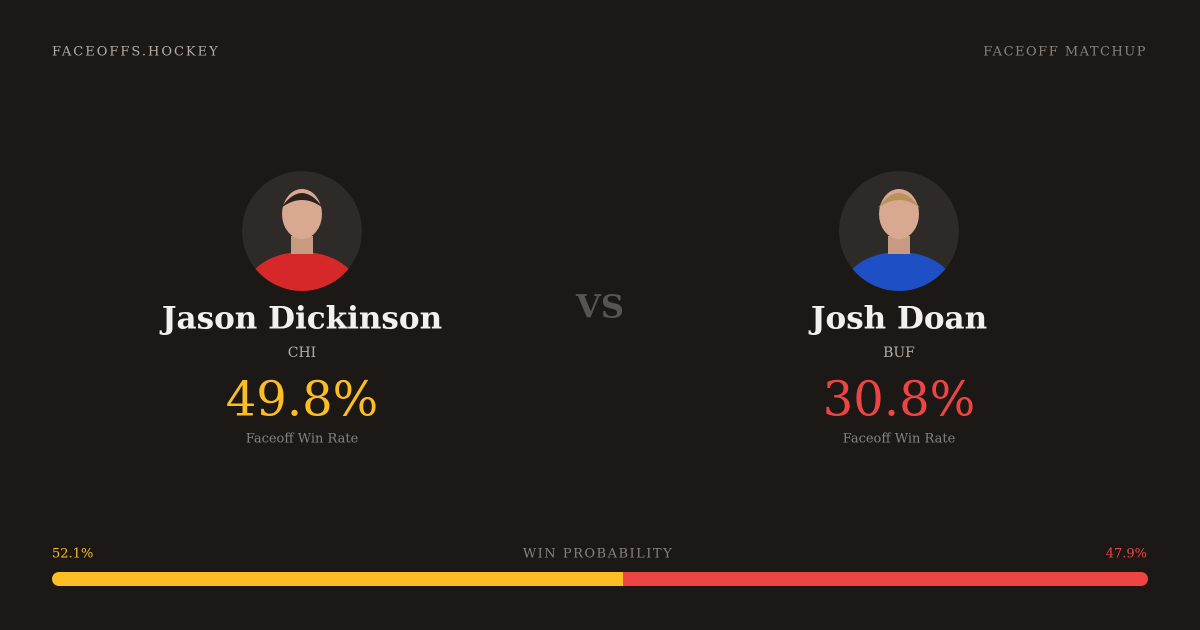  Describe the element at coordinates (72, 554) in the screenshot. I see `probability-label: 52.1%` at that location.